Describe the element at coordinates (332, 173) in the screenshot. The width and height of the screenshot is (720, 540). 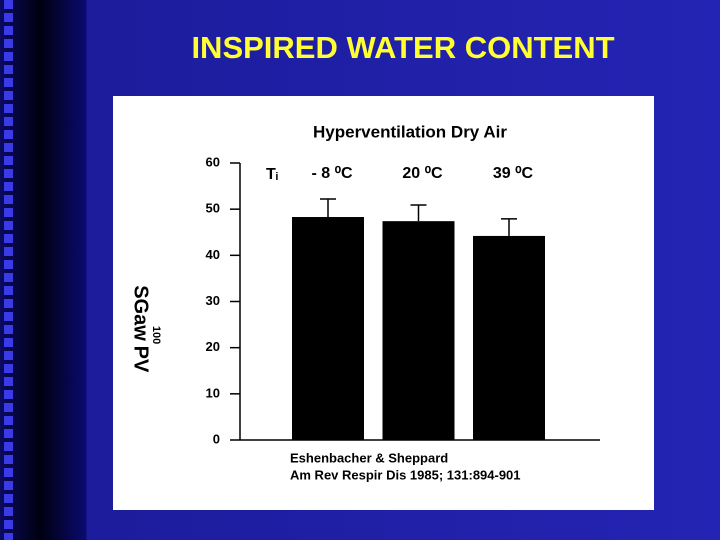
I see `category-label: - 8 ⁰C` at that location.